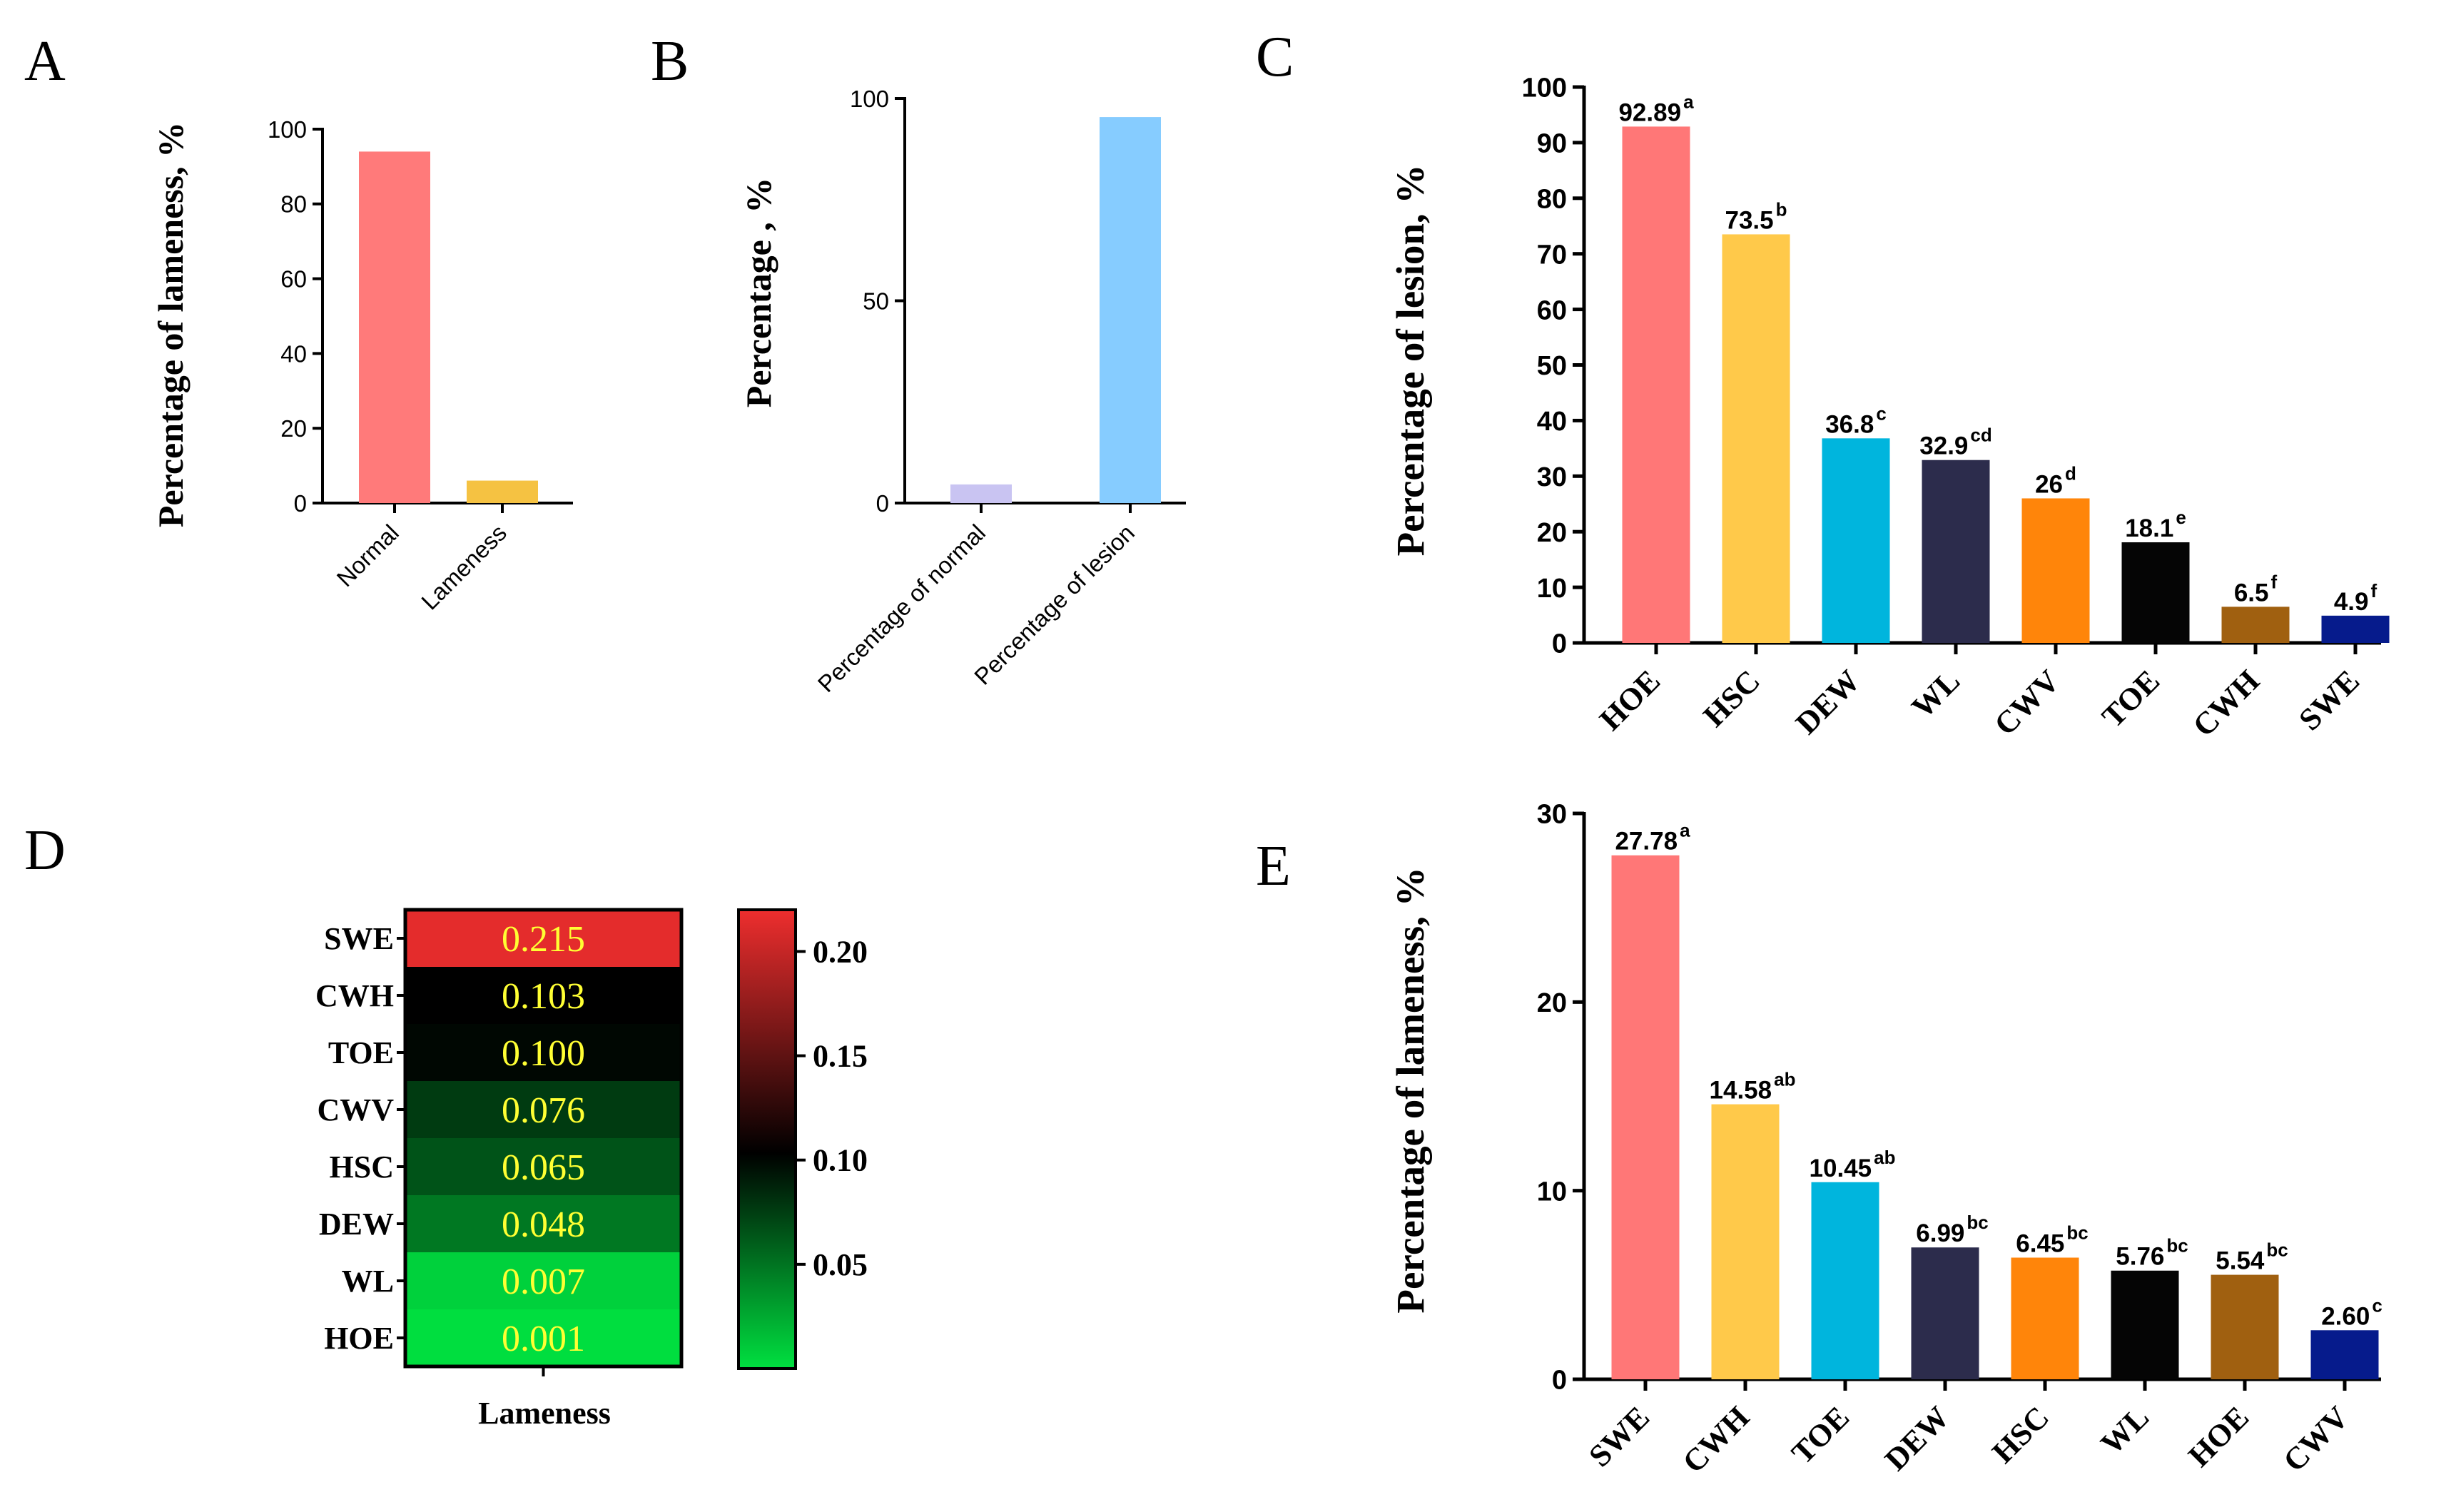  What do you see at coordinates (1552, 1003) in the screenshot?
I see `panel-e-y-tick-label: 20` at bounding box center [1552, 1003].